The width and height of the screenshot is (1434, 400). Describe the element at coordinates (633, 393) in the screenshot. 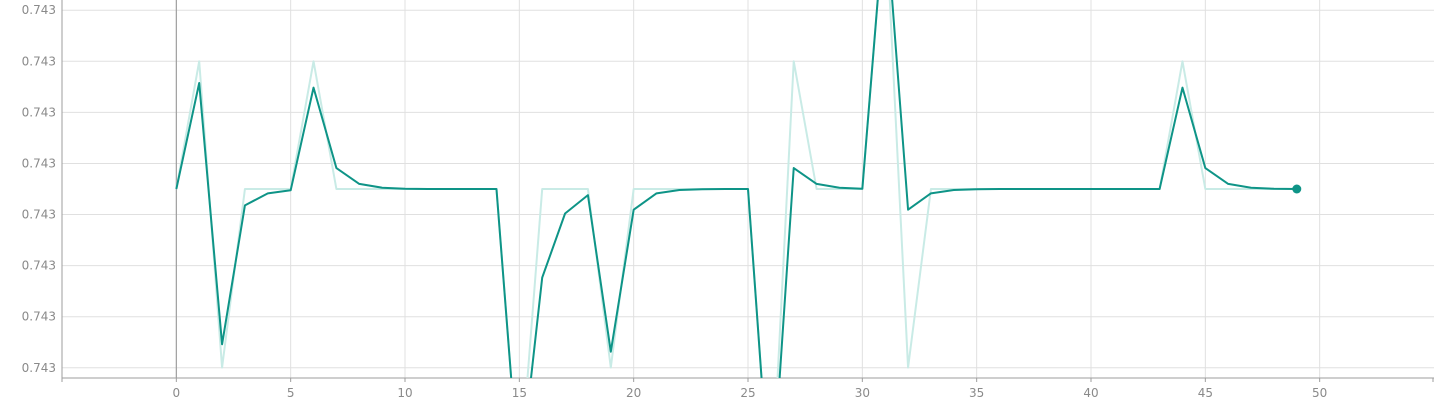

I see `x-tick-label: 20` at that location.